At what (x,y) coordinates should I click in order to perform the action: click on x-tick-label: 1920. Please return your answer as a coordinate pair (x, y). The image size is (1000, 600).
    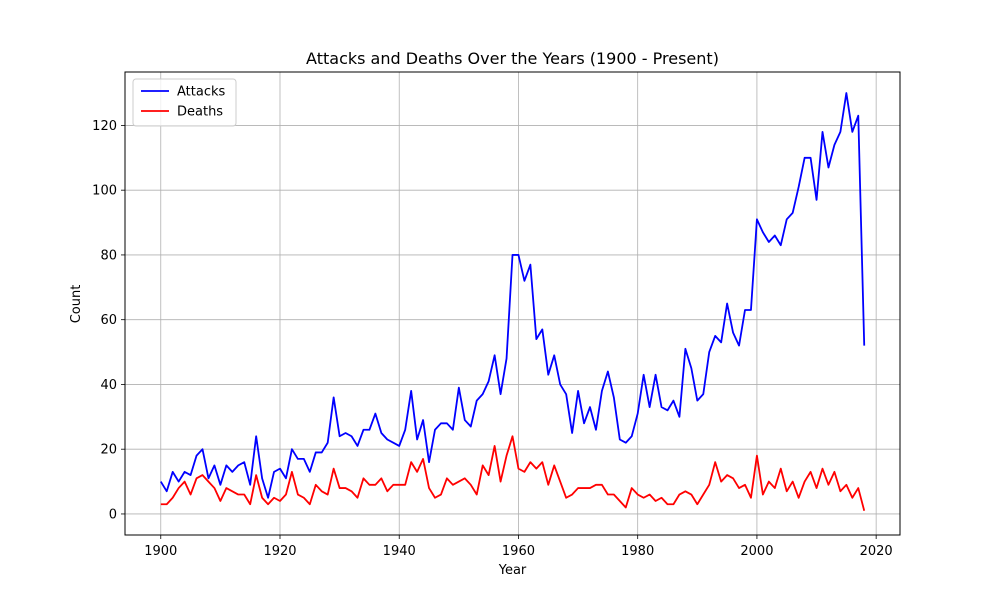
    Looking at the image, I should click on (279, 551).